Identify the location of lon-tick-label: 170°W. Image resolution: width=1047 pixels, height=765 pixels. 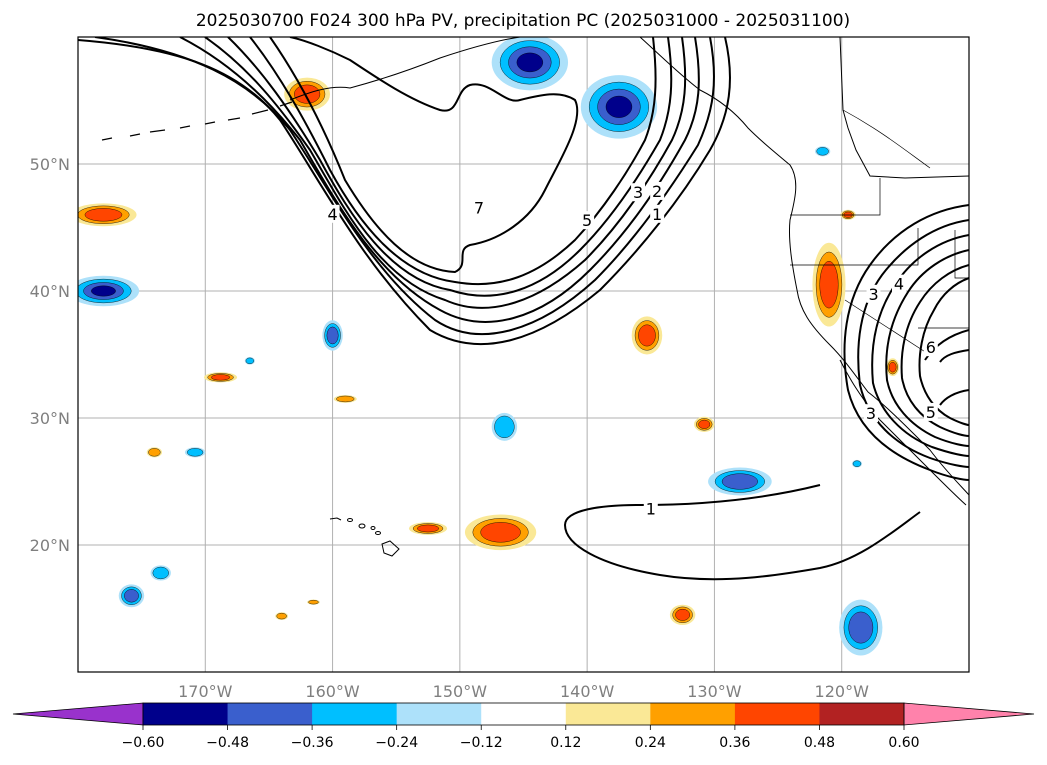
(205, 691).